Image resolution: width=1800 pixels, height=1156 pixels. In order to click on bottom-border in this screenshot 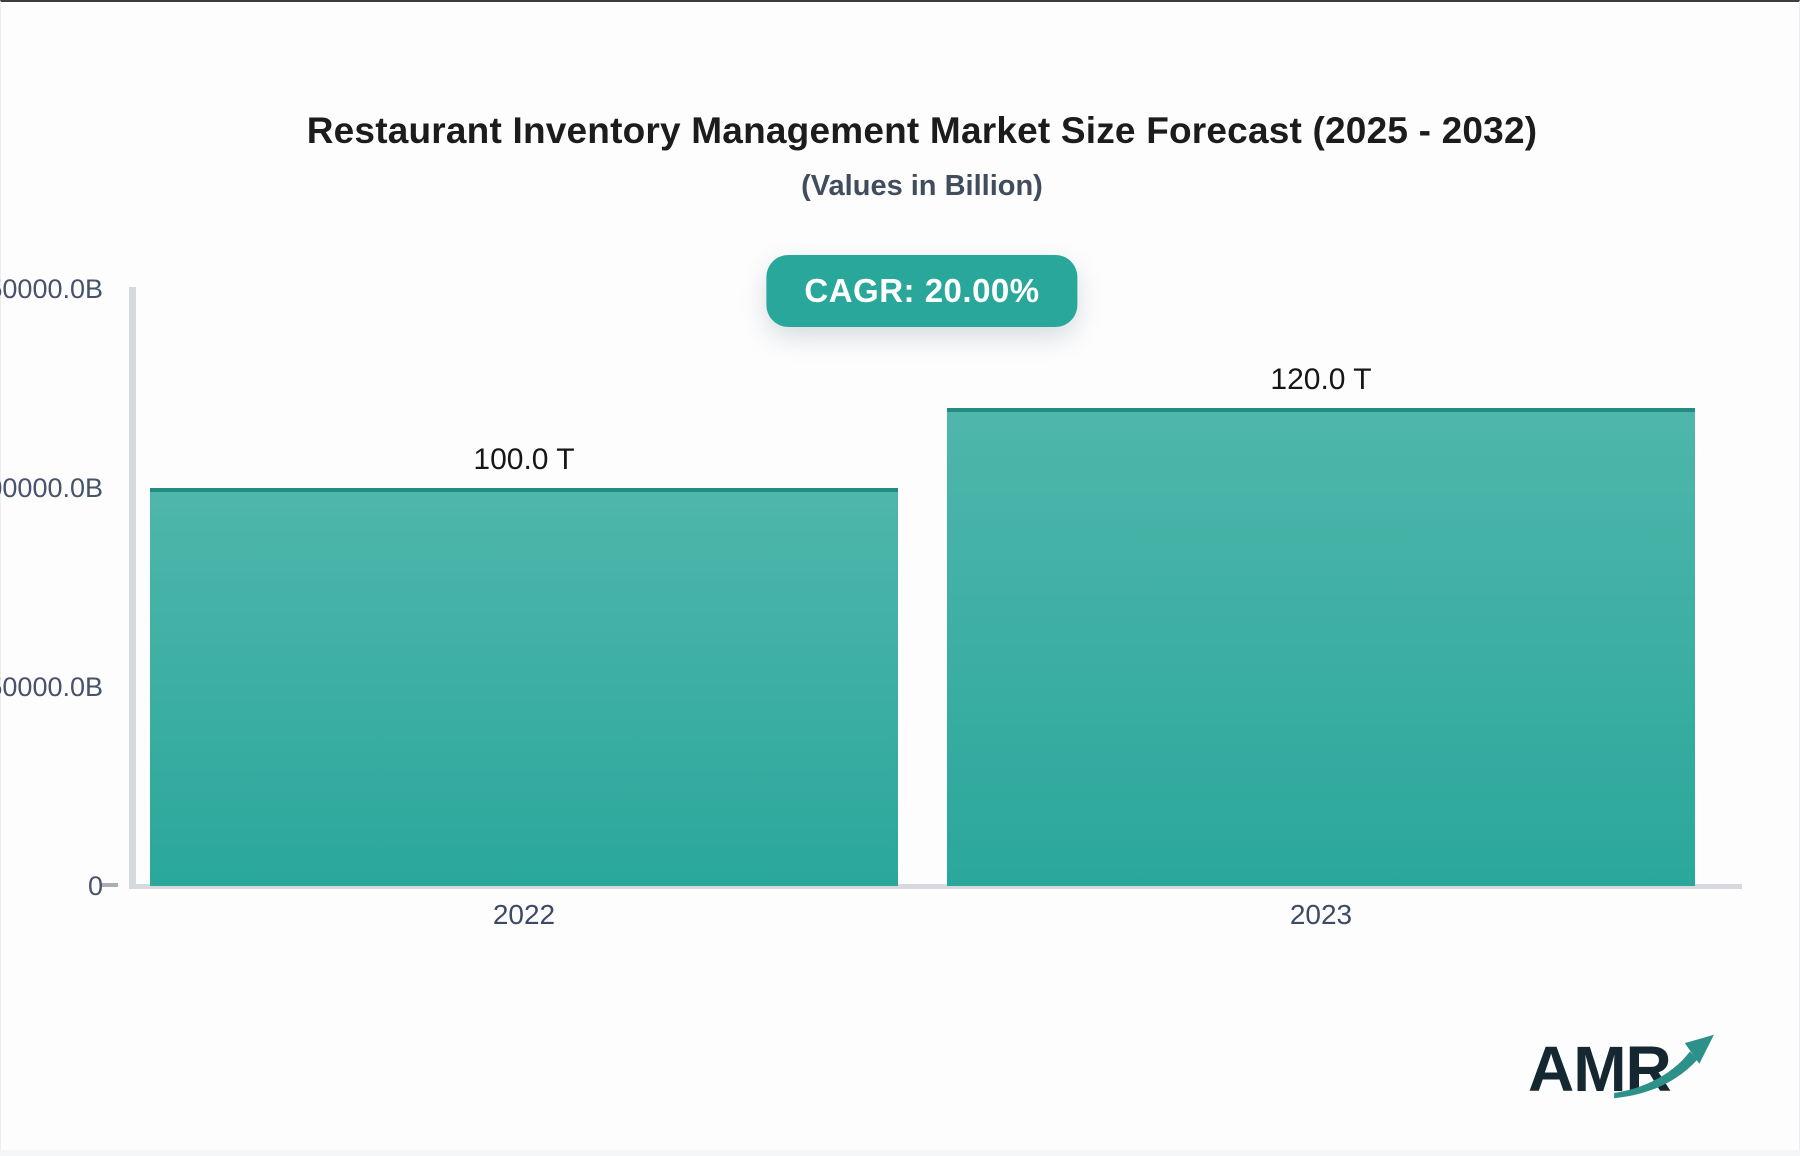, I will do `click(900, 1153)`.